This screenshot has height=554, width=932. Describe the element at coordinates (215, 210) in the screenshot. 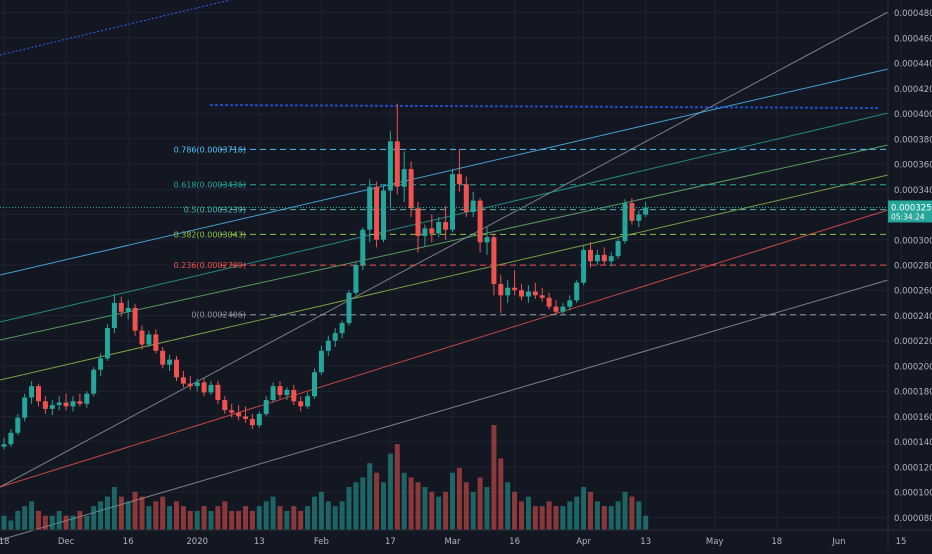

I see `fib-level-label: 0.5(0.0003239)` at that location.